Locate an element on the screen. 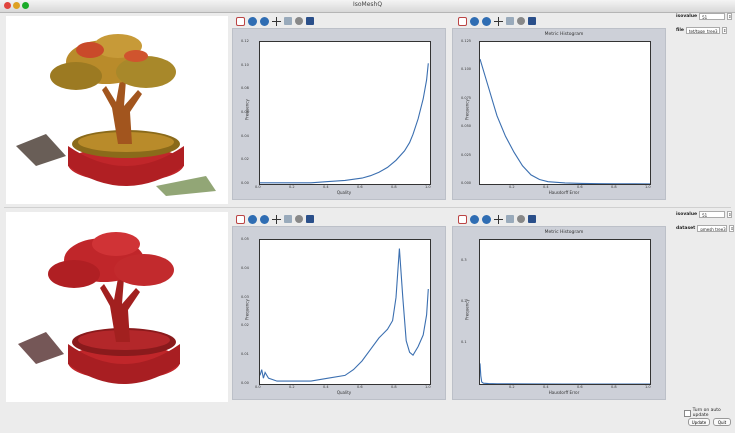 Image resolution: width=735 pixels, height=433 pixels. update-button: Update is located at coordinates (699, 422).